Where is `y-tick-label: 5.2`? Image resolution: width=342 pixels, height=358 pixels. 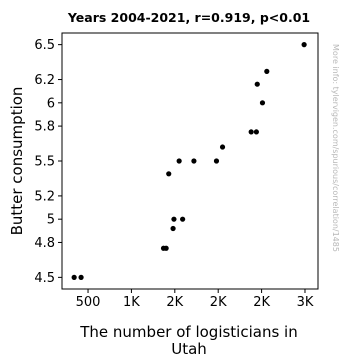 y-tick-label: 5.2 is located at coordinates (44, 196).